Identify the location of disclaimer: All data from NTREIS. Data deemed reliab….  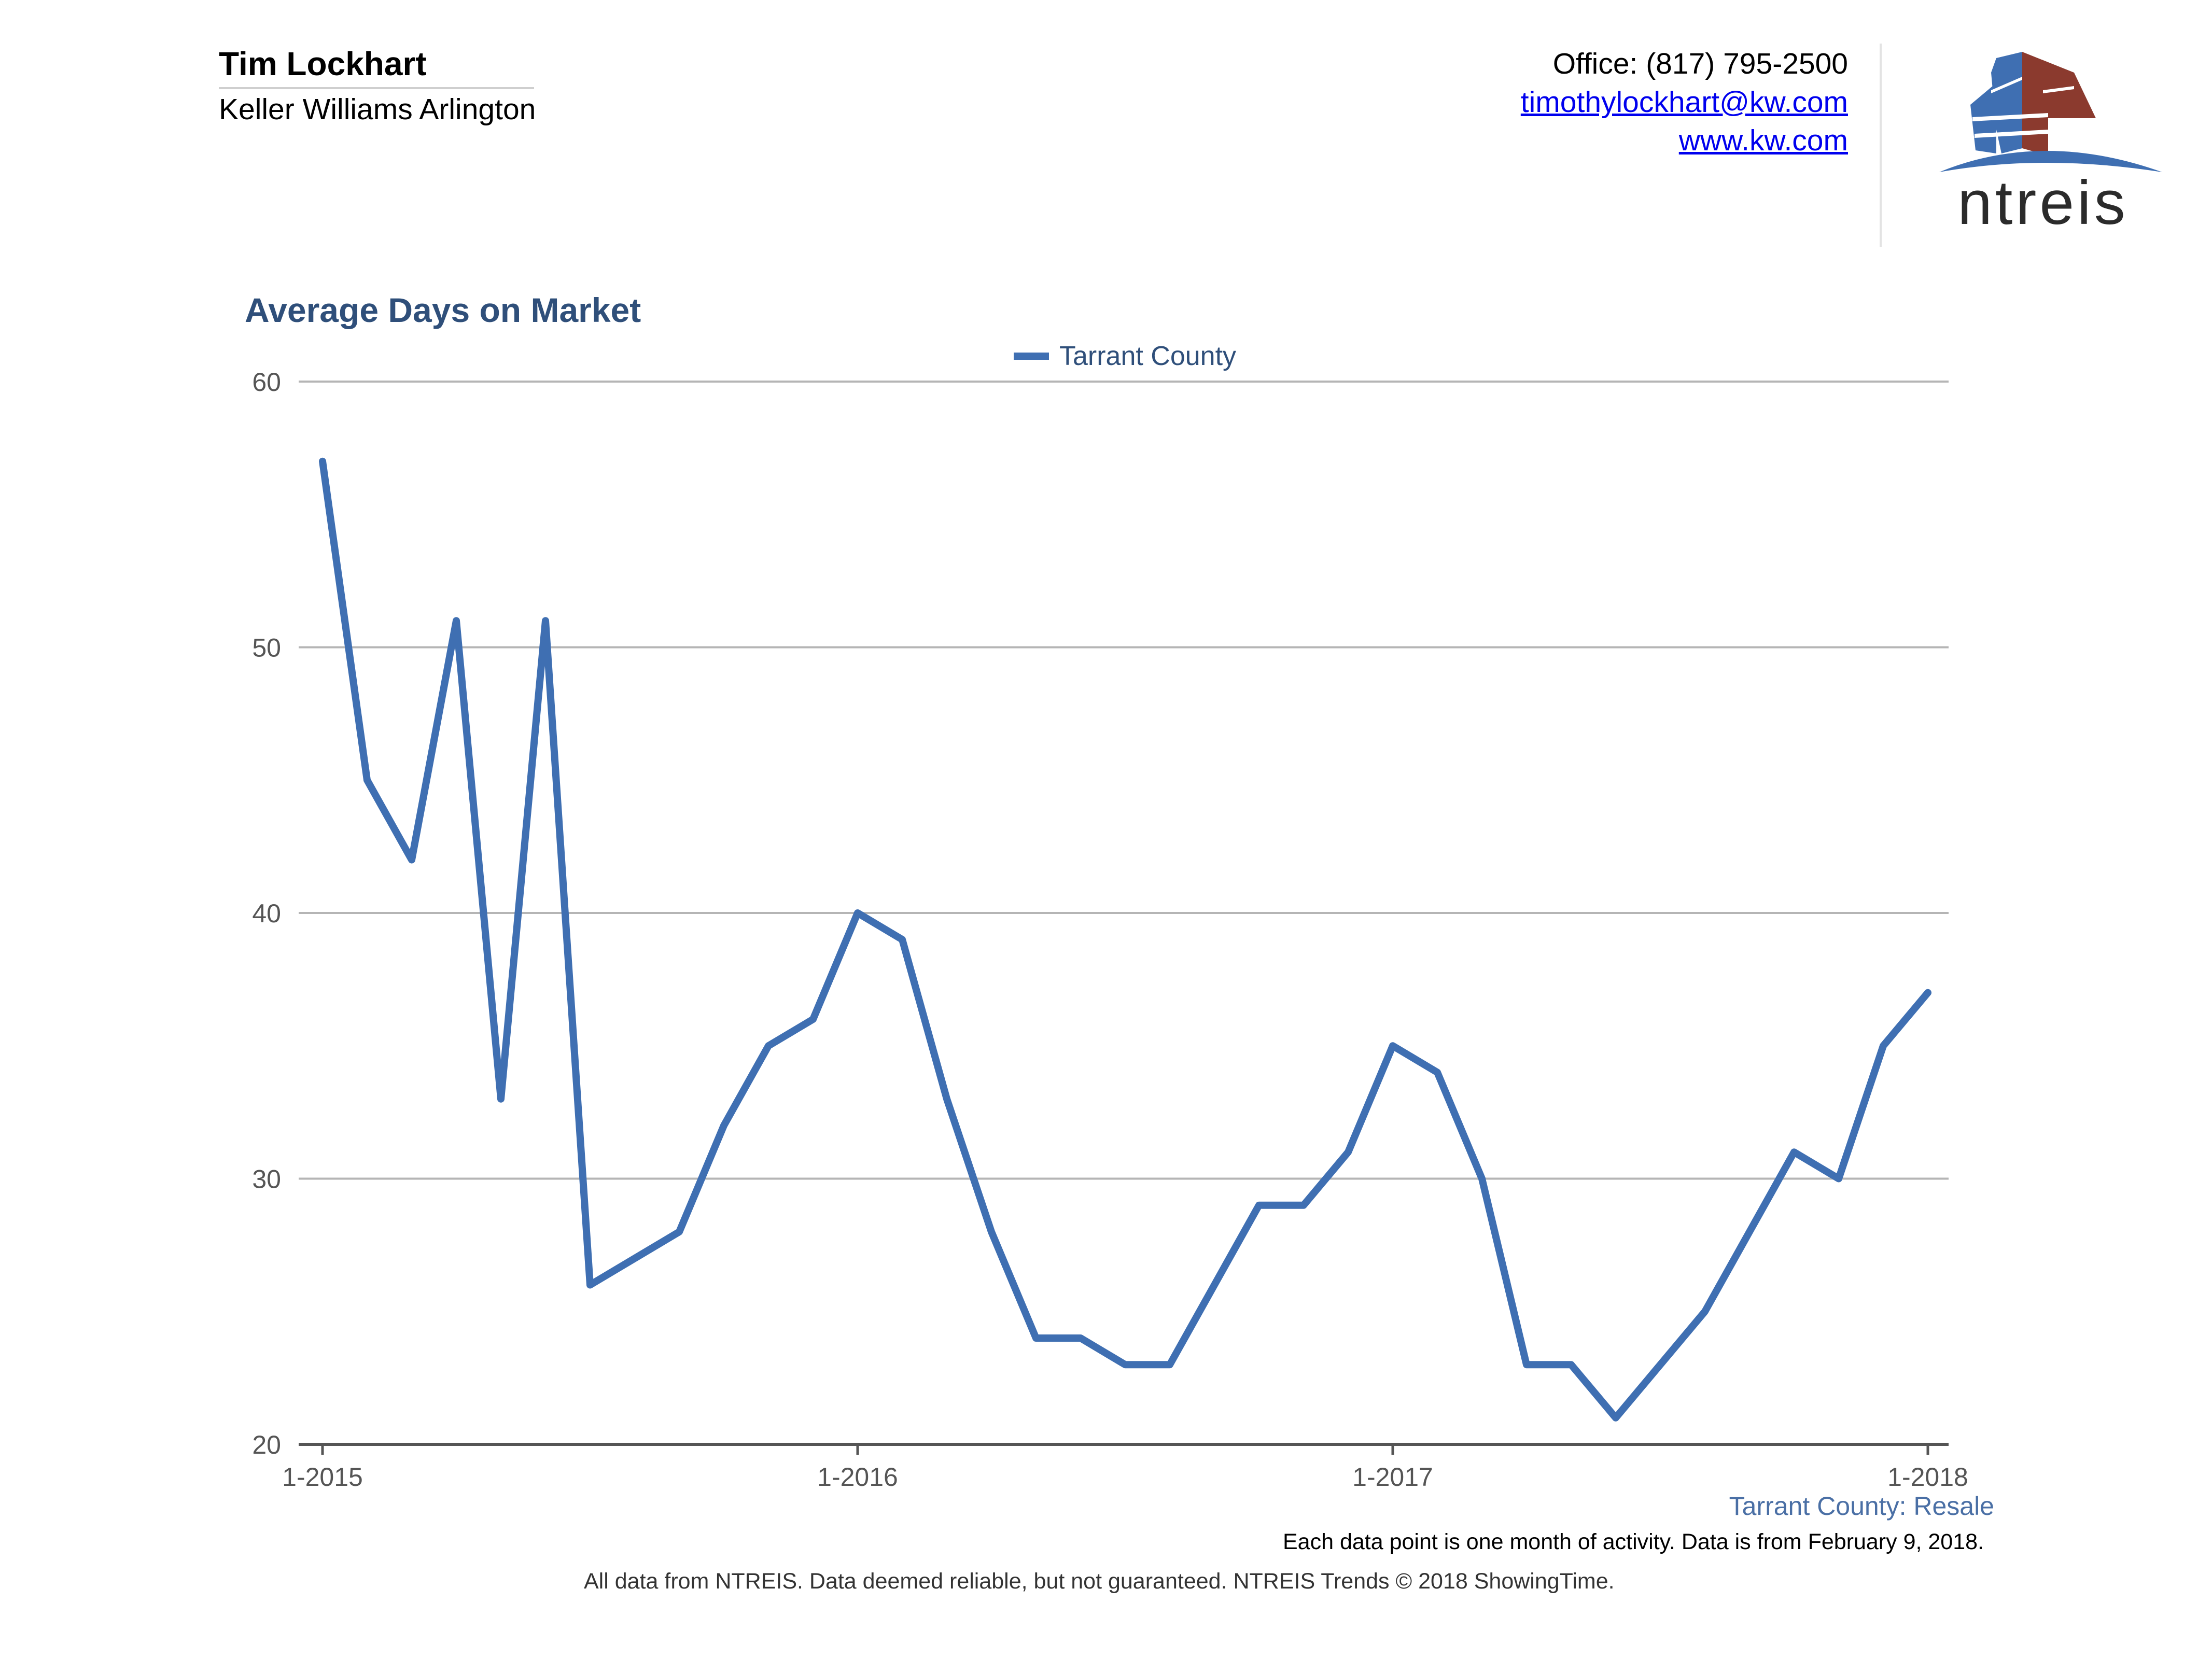
(1099, 1582).